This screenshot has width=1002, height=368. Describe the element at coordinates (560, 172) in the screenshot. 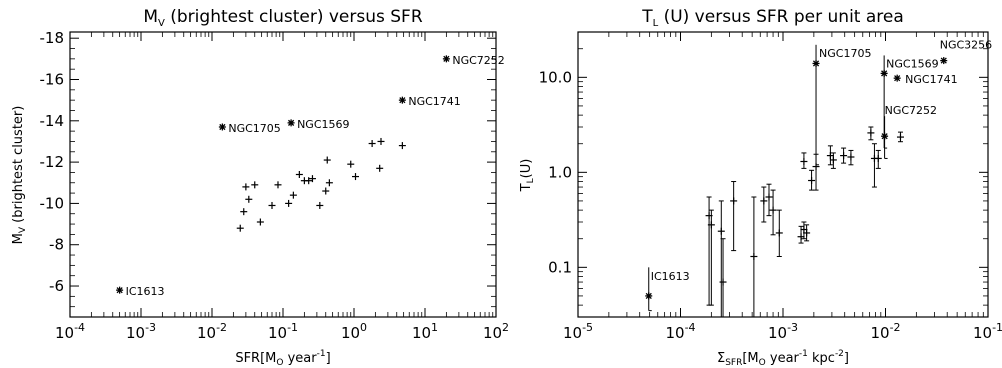

I see `y-tick-label: 1.0` at that location.